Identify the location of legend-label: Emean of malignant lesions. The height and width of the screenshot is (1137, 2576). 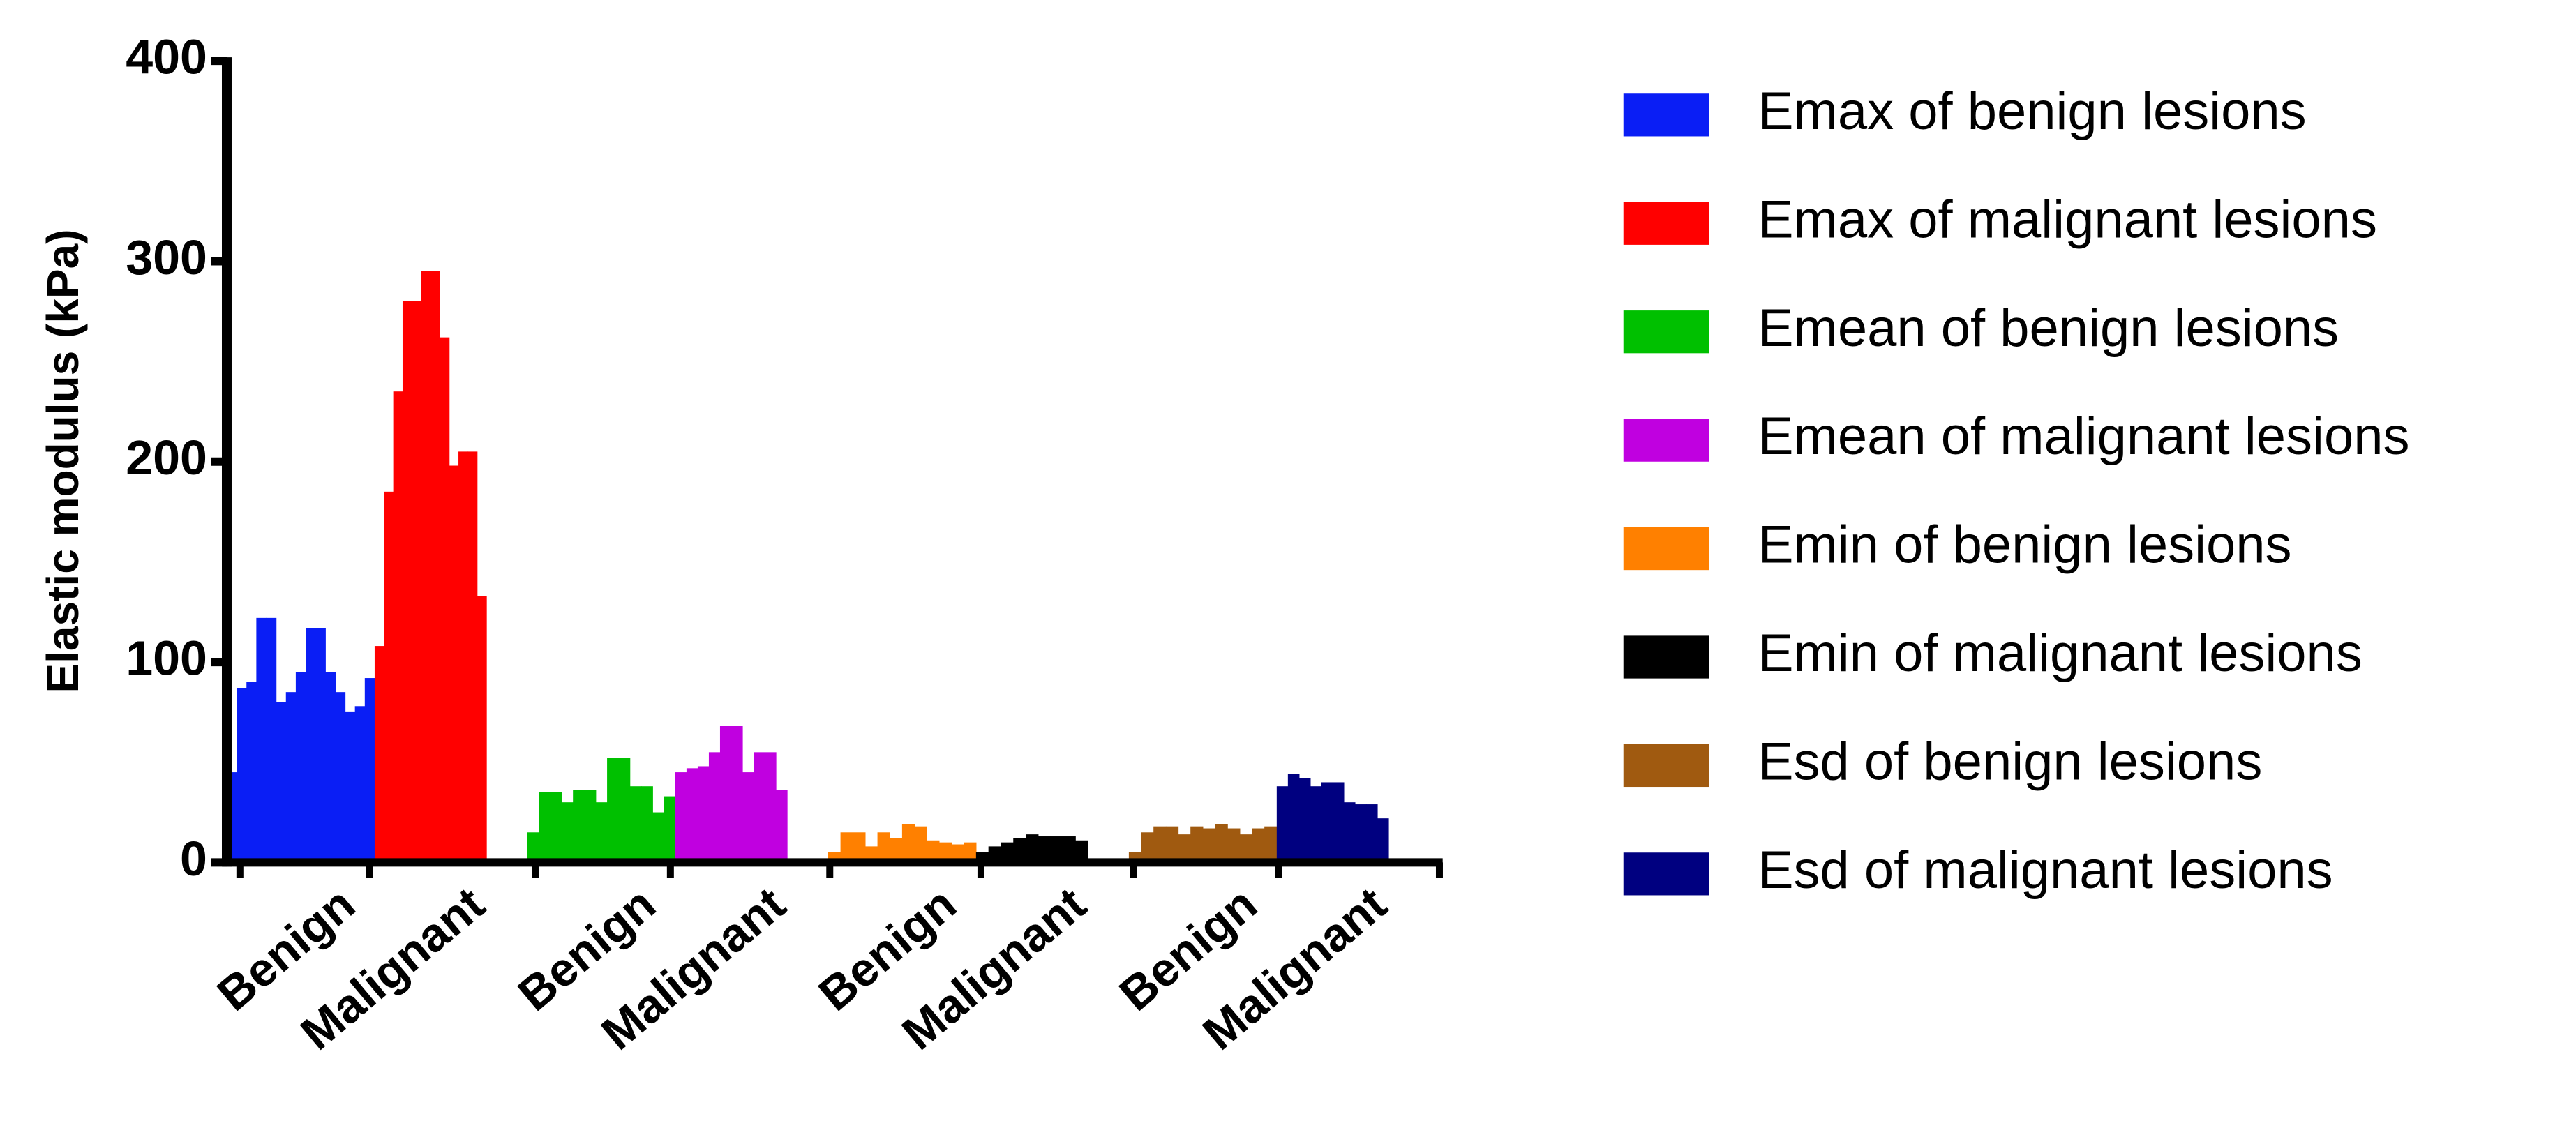
(2084, 436).